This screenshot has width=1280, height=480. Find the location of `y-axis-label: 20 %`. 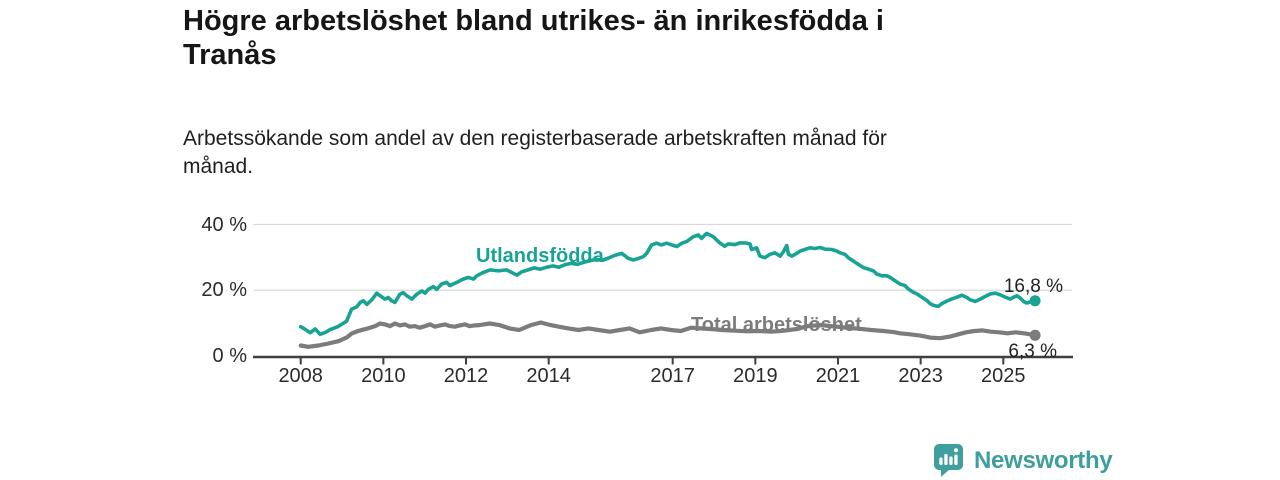

y-axis-label: 20 % is located at coordinates (224, 290).